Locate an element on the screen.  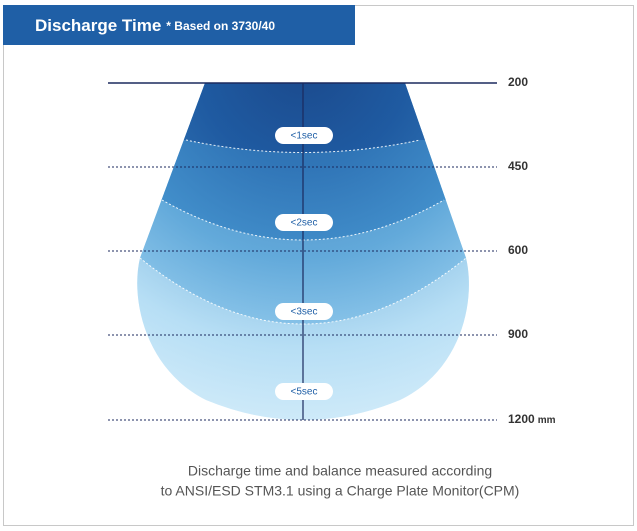
zone-label: <1sec is located at coordinates (304, 136).